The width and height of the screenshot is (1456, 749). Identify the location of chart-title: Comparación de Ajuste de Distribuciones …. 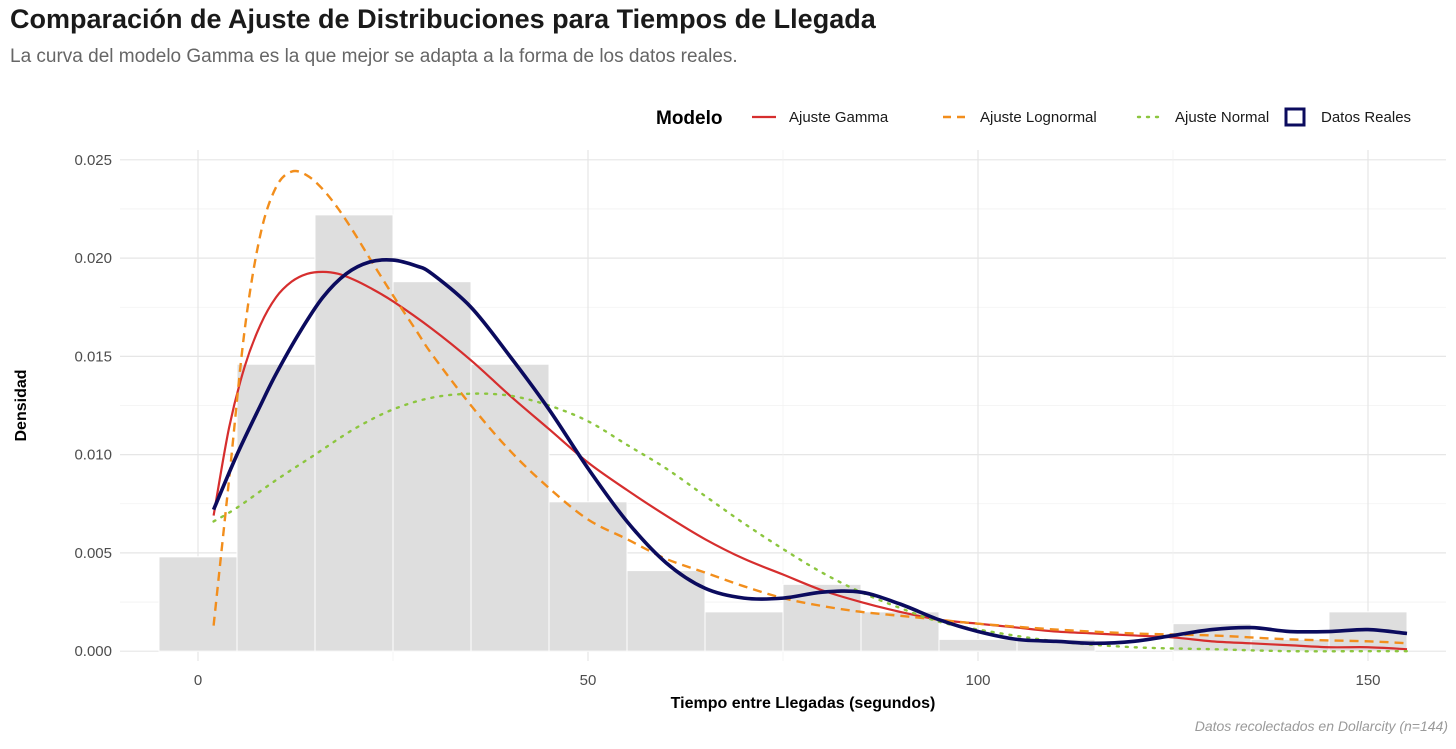
(443, 19).